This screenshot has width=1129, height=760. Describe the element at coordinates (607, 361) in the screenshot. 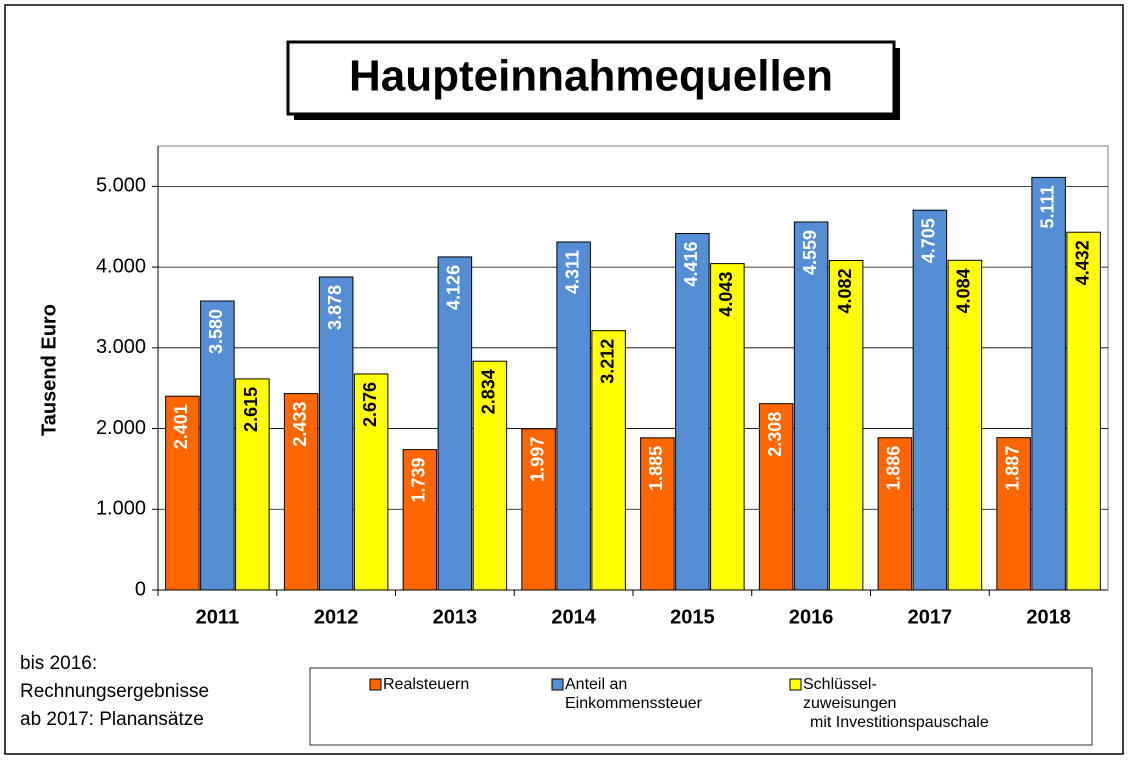

I see `data-label: 3.212` at that location.